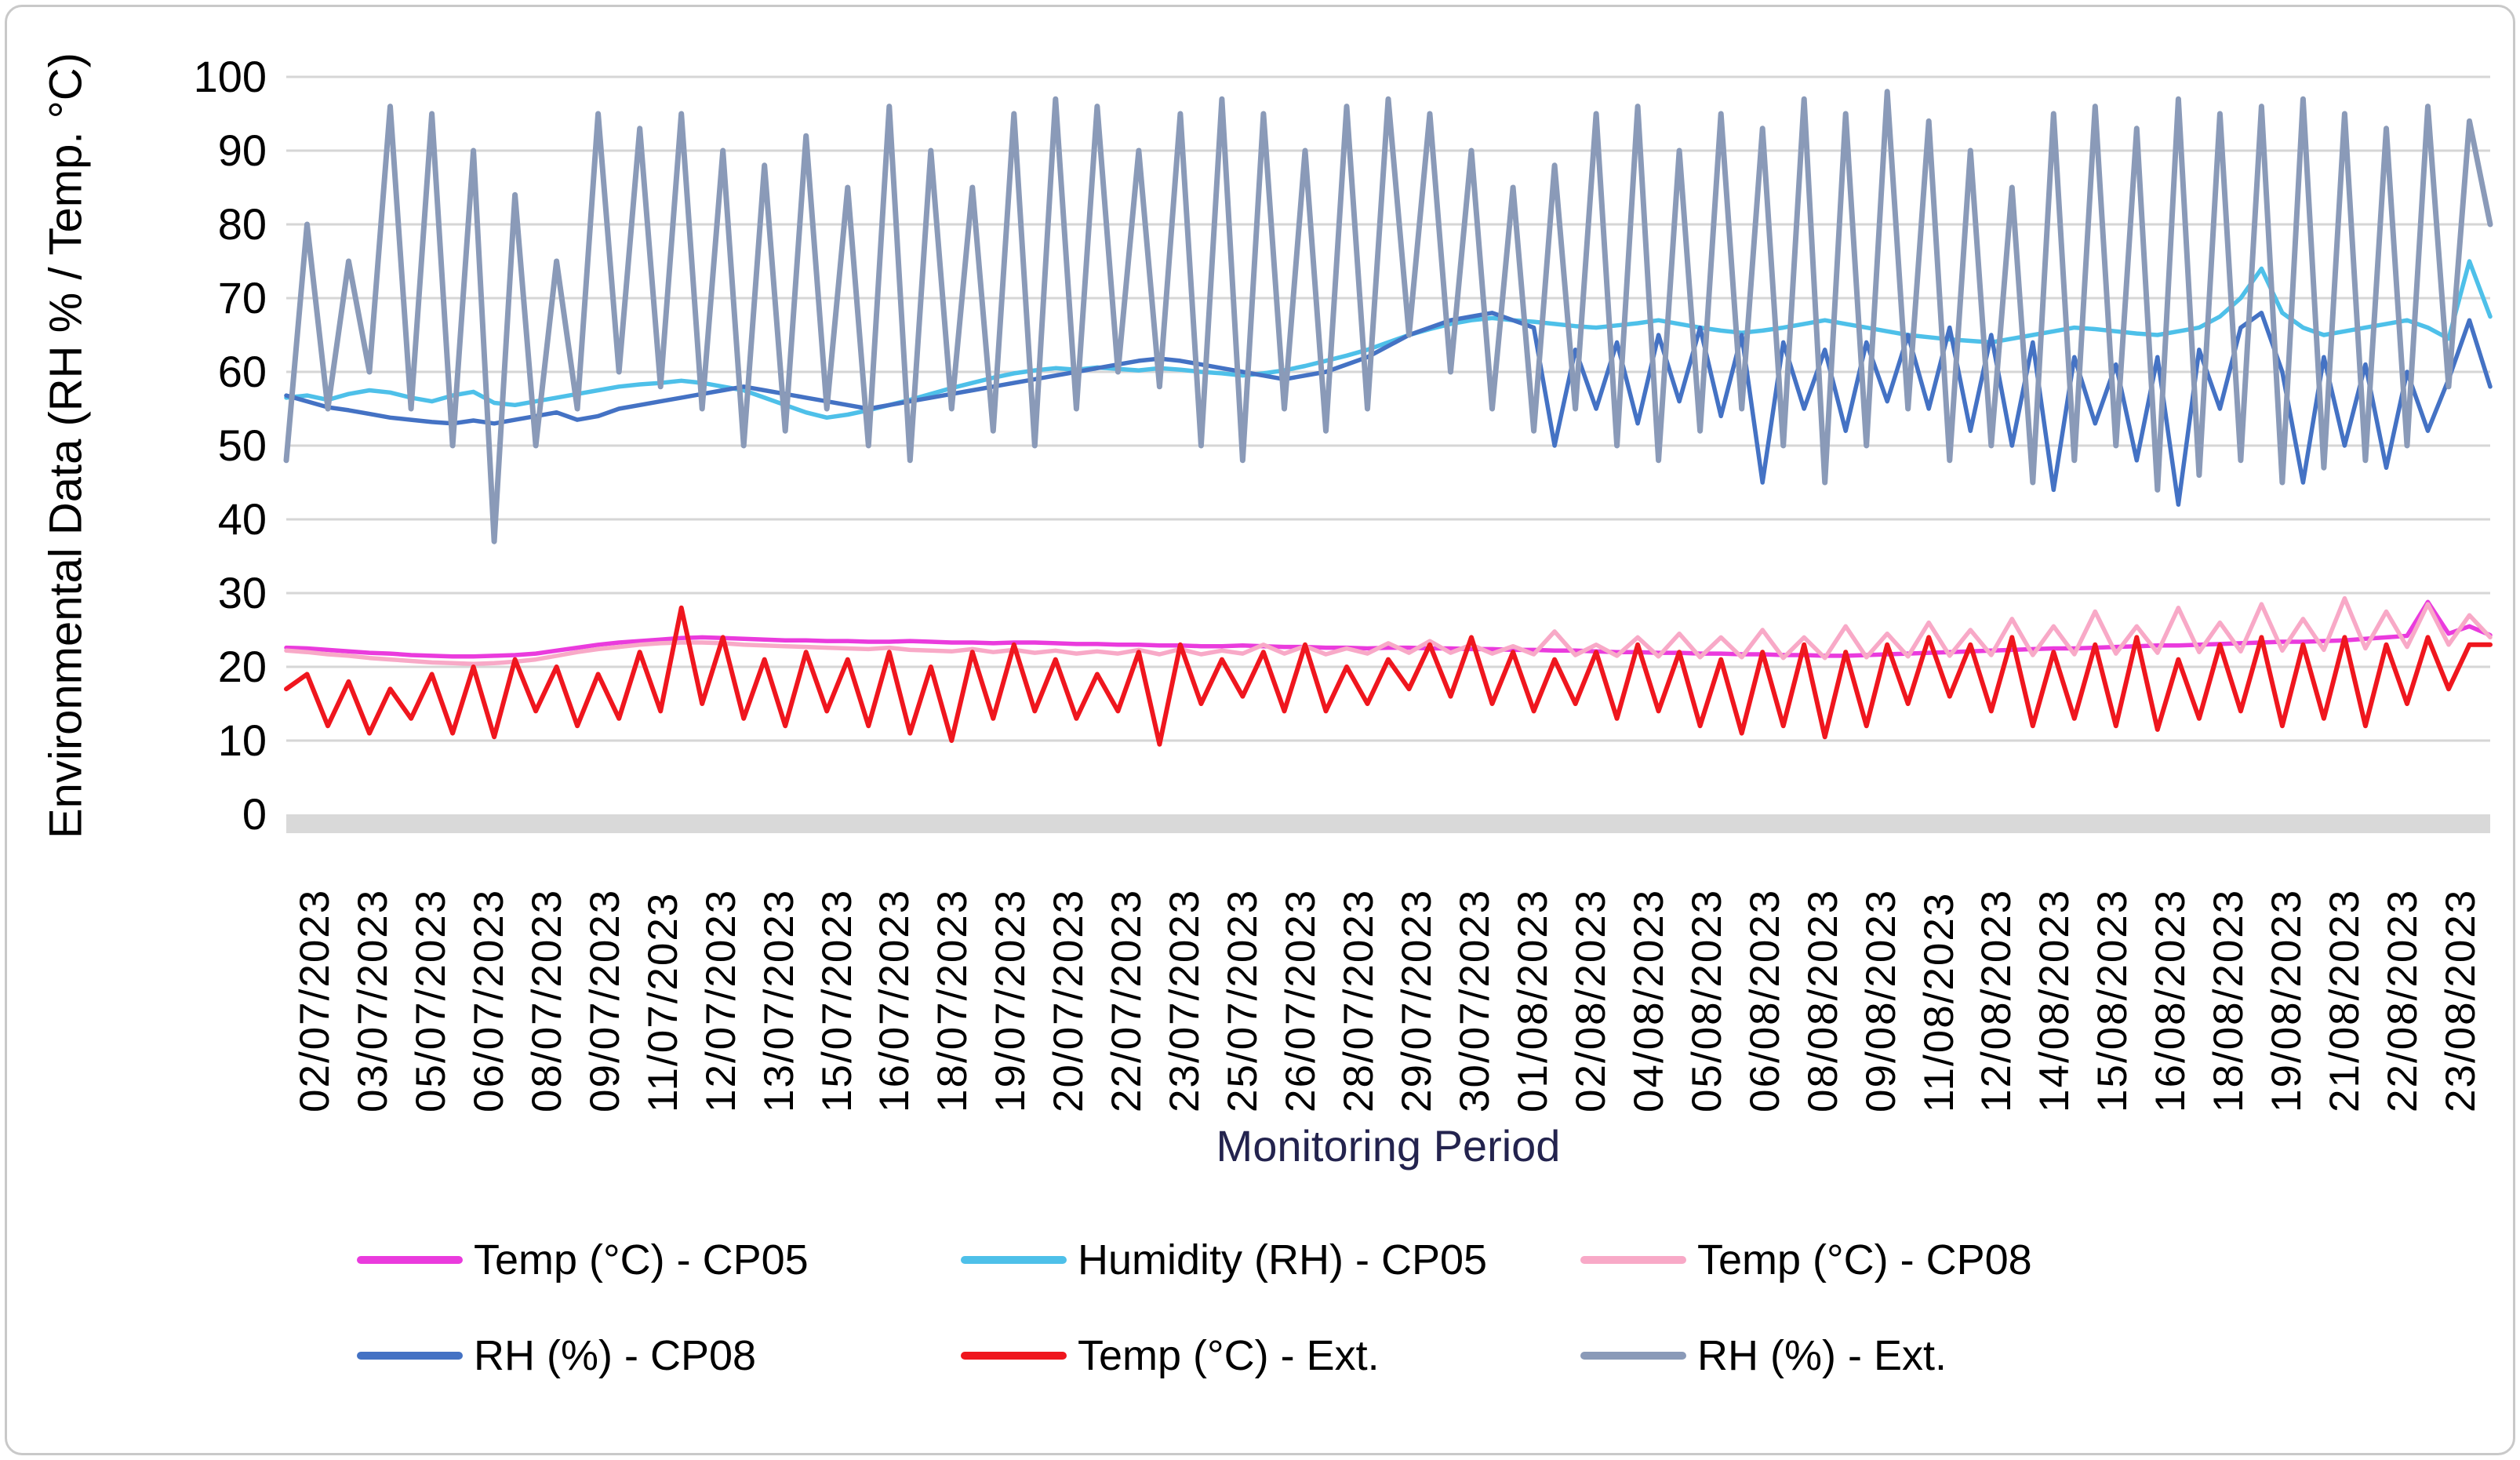  I want to click on x-tick-label-16-07-2023: 16/07/2023, so click(894, 1000).